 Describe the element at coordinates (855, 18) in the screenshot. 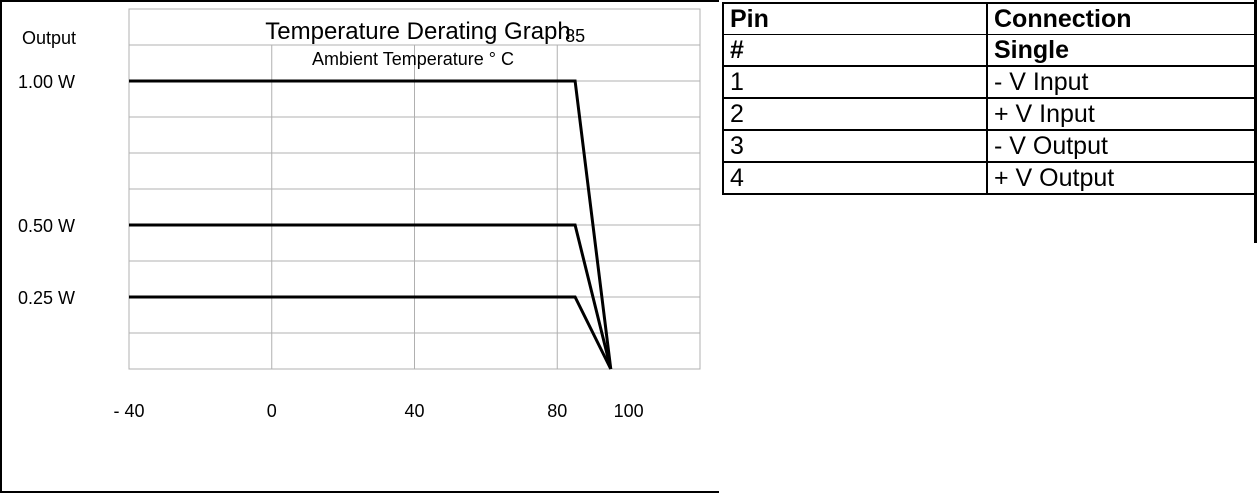

I see `pin-cell: Pin` at that location.